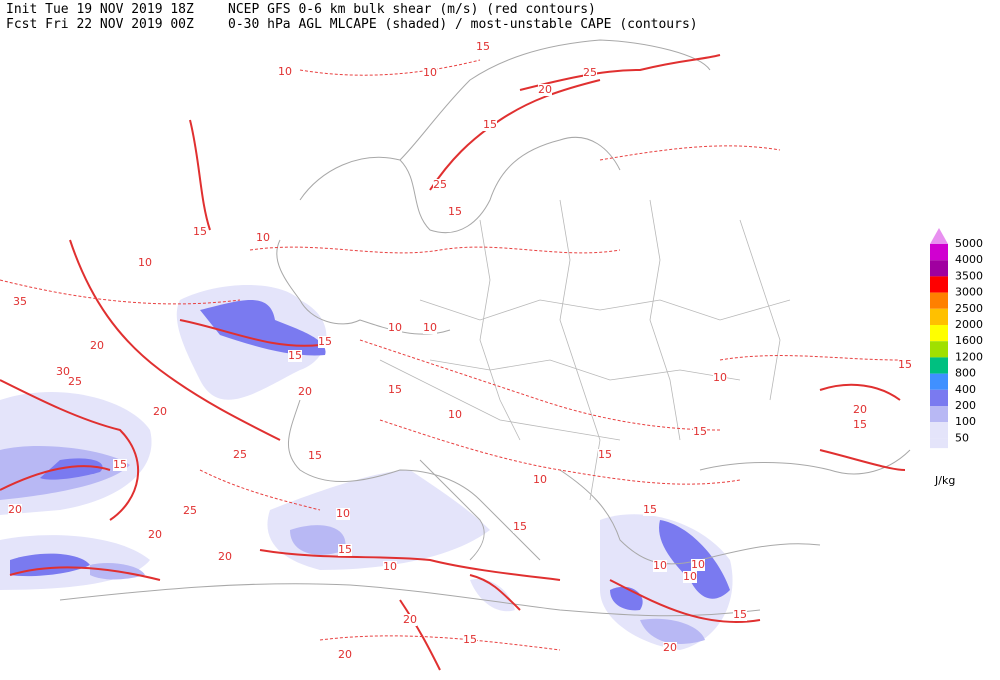  I want to click on legend-label: 100, so click(965, 421).